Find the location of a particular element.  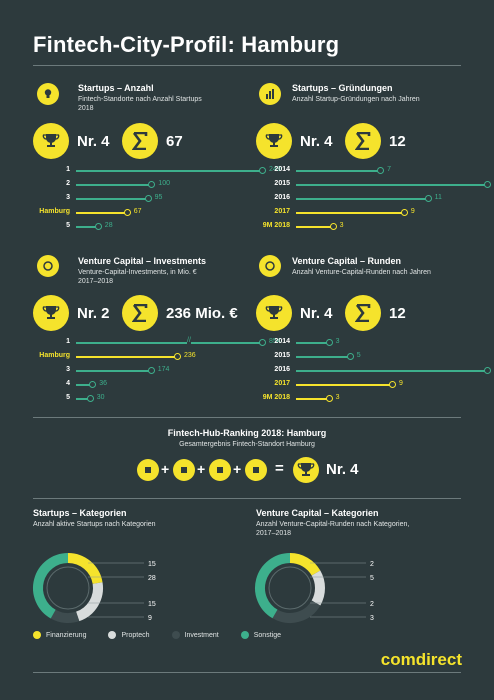

bar-value: 30 is located at coordinates (100, 397).